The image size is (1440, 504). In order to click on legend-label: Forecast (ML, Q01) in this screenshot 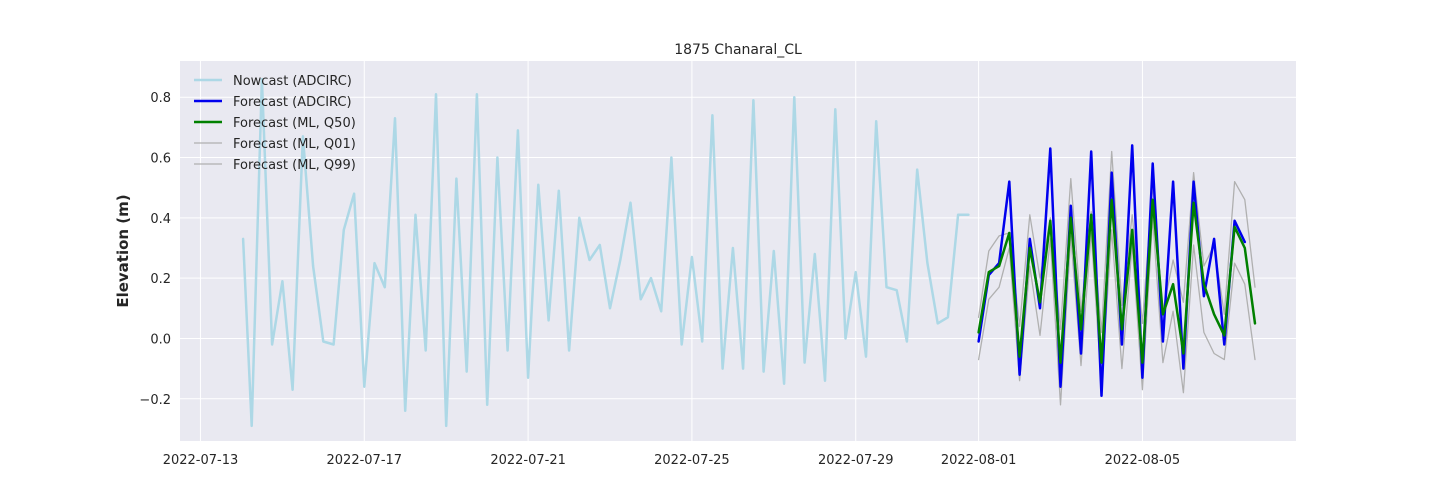, I will do `click(294, 144)`.